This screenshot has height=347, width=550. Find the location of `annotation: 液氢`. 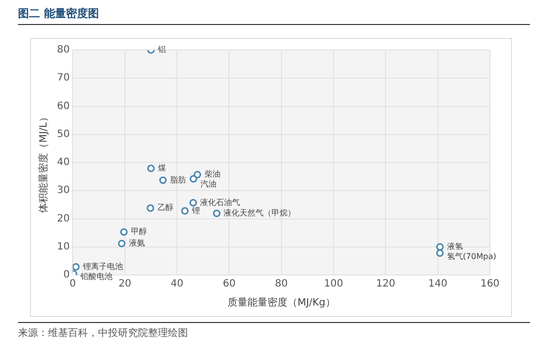

annotation: 液氢 is located at coordinates (454, 246).